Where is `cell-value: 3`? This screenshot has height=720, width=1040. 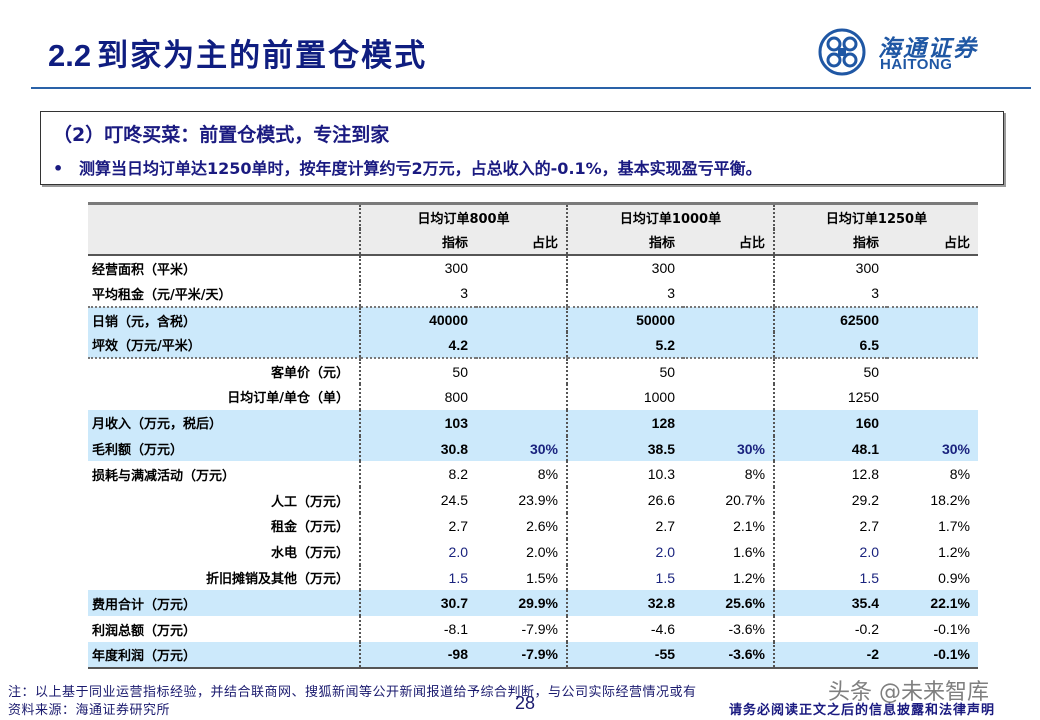 cell-value: 3 is located at coordinates (417, 294).